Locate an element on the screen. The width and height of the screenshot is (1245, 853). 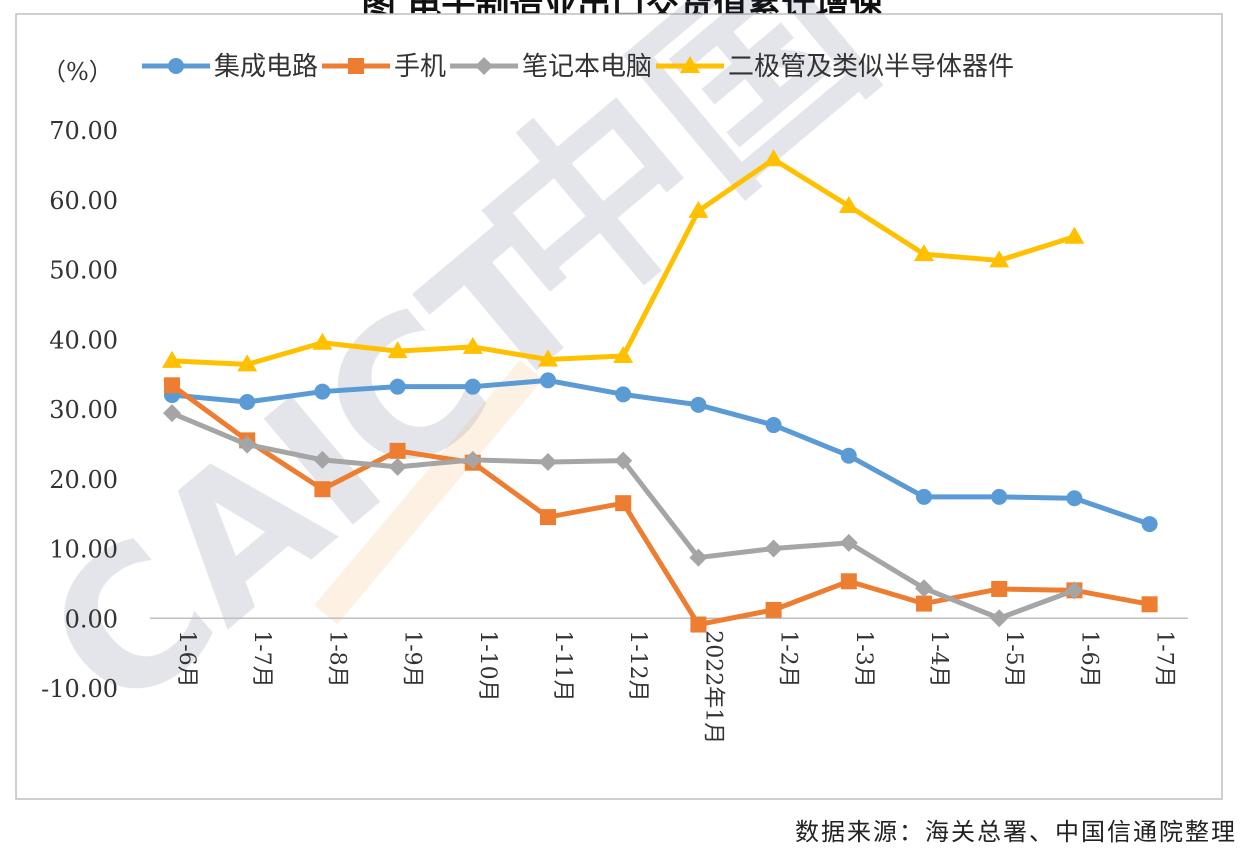
x-tick-label: 1-5月 is located at coordinates (1013, 658).